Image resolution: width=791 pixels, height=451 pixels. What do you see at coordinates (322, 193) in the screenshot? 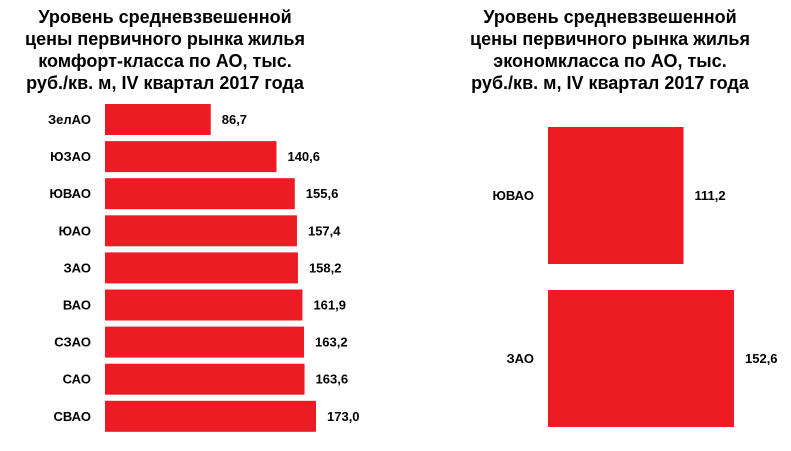
I see `value-label: 155,6` at bounding box center [322, 193].